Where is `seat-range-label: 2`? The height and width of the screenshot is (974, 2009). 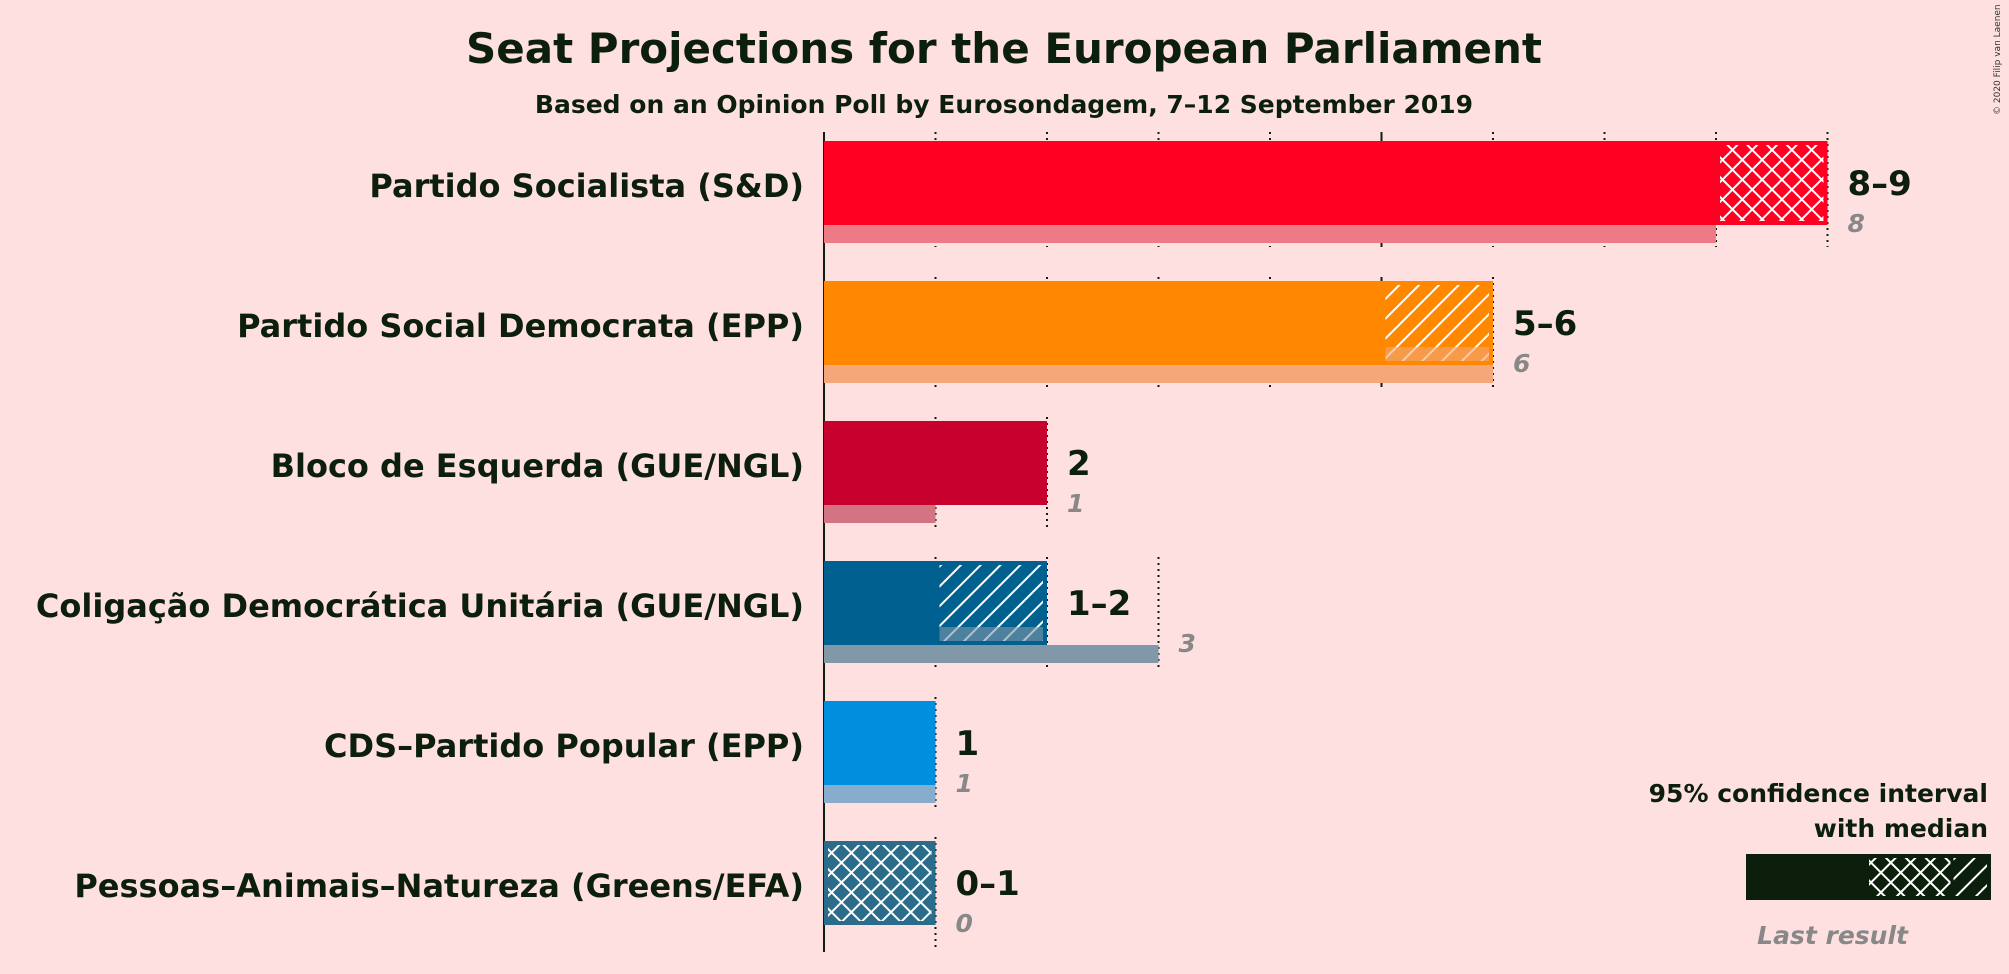
seat-range-label: 2 is located at coordinates (1079, 464).